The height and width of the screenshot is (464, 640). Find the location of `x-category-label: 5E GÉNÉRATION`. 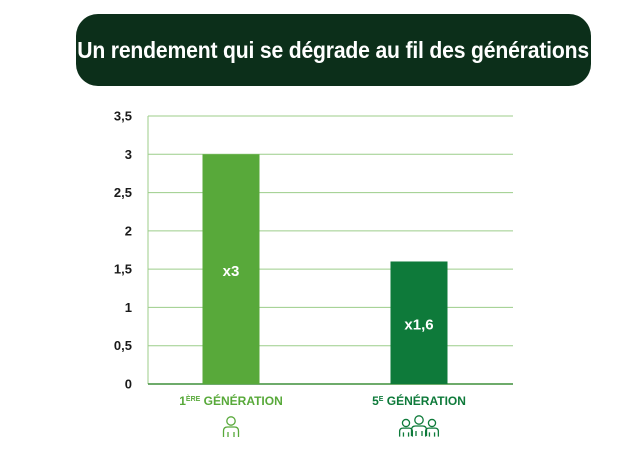

x-category-label: 5E GÉNÉRATION is located at coordinates (419, 400).